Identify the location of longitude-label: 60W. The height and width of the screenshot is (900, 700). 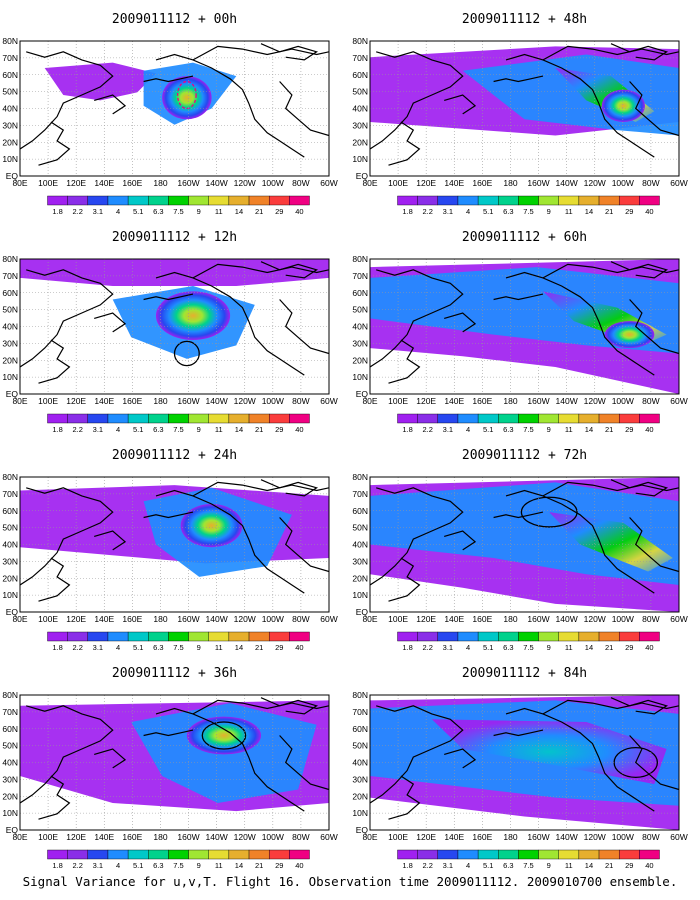
(328, 619).